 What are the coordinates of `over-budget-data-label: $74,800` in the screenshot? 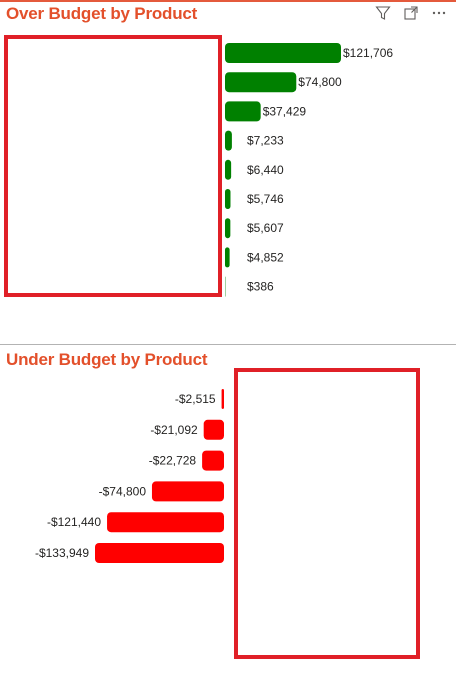 It's located at (320, 82).